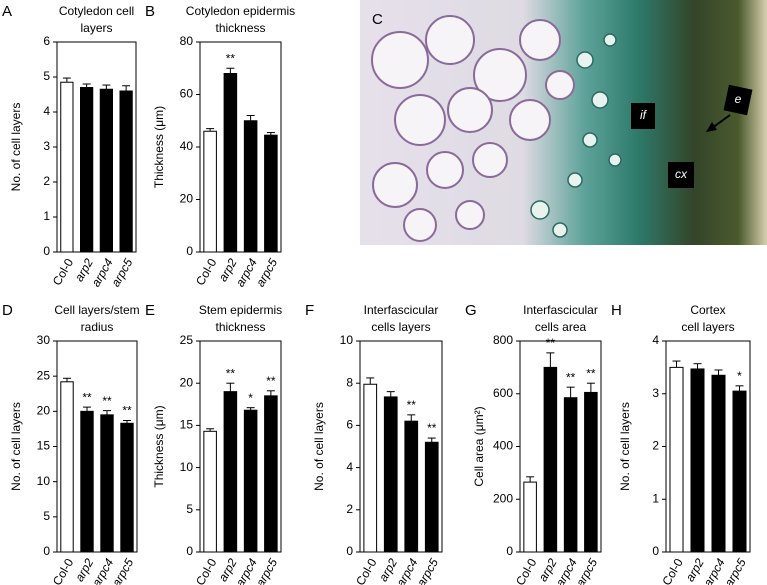 This screenshot has height=585, width=767. I want to click on chart-title: Cortex, so click(707, 310).